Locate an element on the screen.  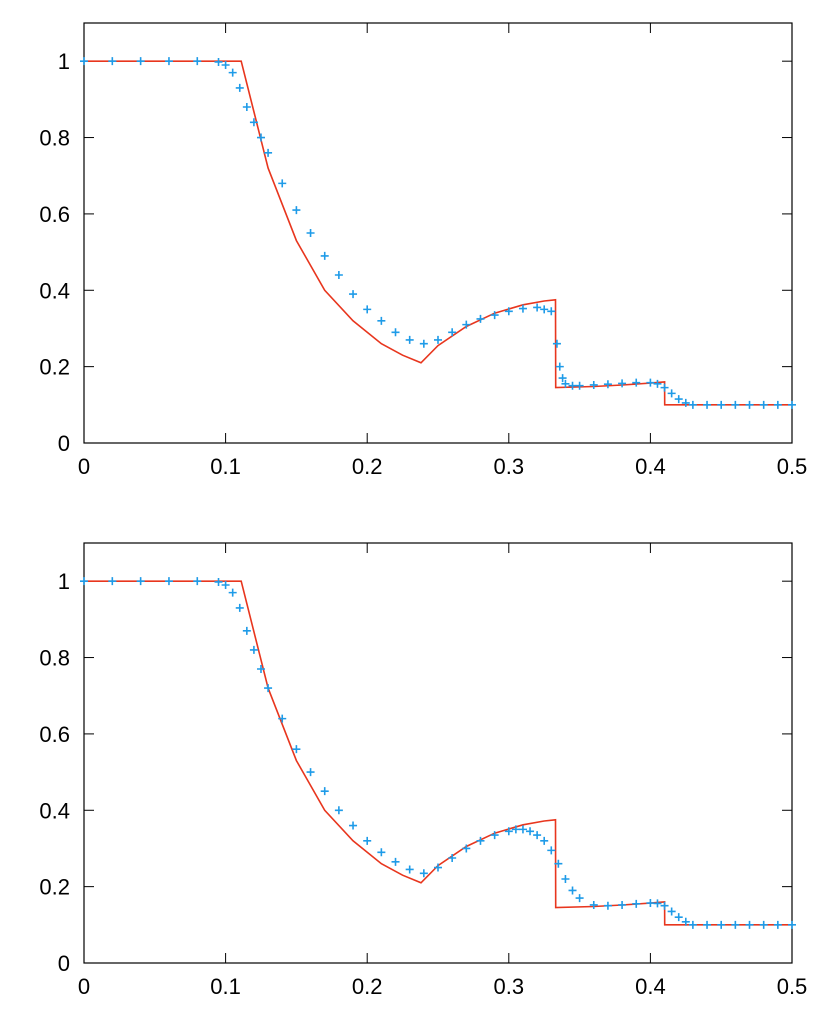
y-tick-label: 0.4 is located at coordinates (54, 290).